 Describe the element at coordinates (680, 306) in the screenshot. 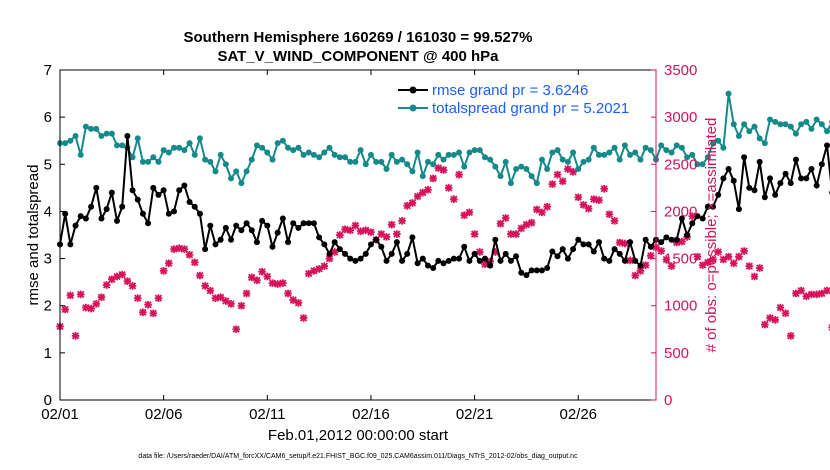

I see `y-right-tick-label: 1000` at that location.